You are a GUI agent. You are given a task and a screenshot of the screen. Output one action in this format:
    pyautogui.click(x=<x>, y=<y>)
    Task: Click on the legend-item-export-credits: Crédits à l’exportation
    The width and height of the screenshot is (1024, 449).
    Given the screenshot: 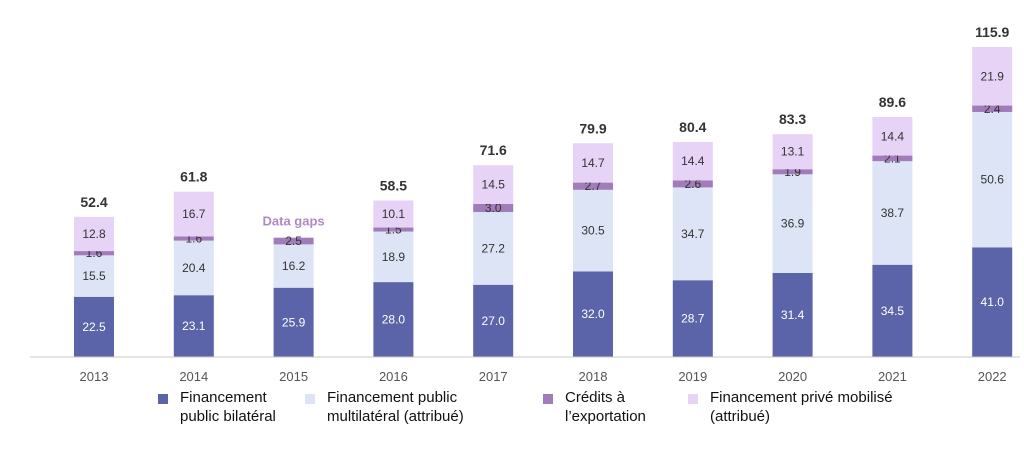 What is the action you would take?
    pyautogui.click(x=594, y=407)
    